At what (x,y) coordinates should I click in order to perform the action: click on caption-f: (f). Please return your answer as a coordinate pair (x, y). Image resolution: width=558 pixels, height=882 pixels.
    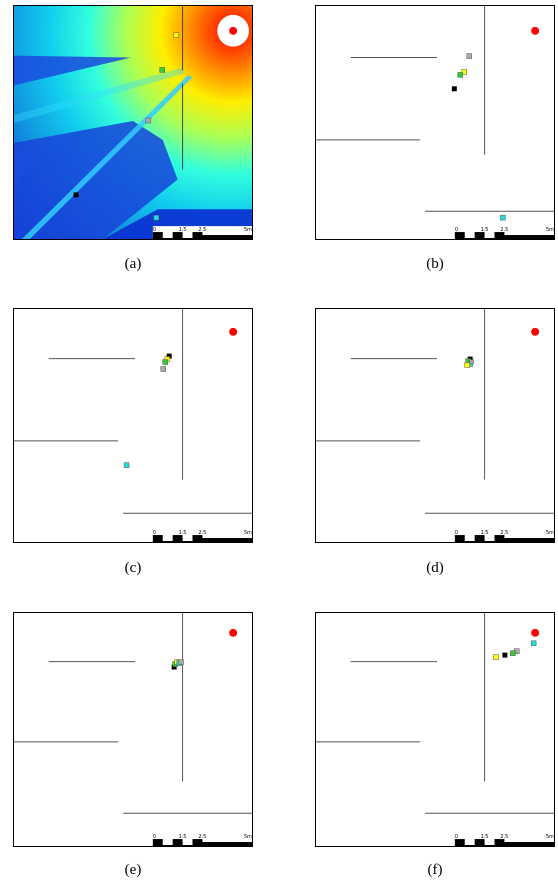
    Looking at the image, I should click on (435, 870).